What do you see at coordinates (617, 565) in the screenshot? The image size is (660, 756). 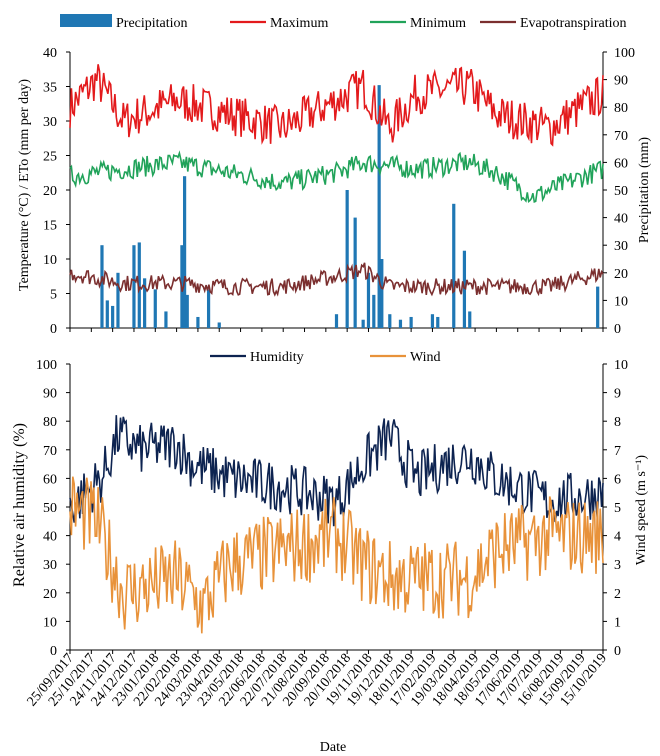 I see `y2-tick-label: 3` at bounding box center [617, 565].